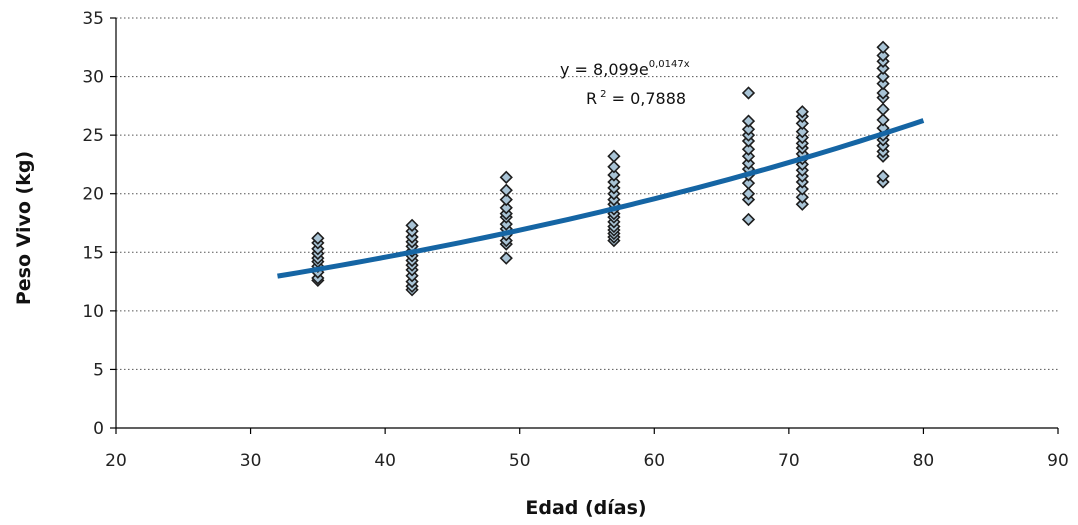  What do you see at coordinates (654, 461) in the screenshot?
I see `x-tick-label: 60` at bounding box center [654, 461].